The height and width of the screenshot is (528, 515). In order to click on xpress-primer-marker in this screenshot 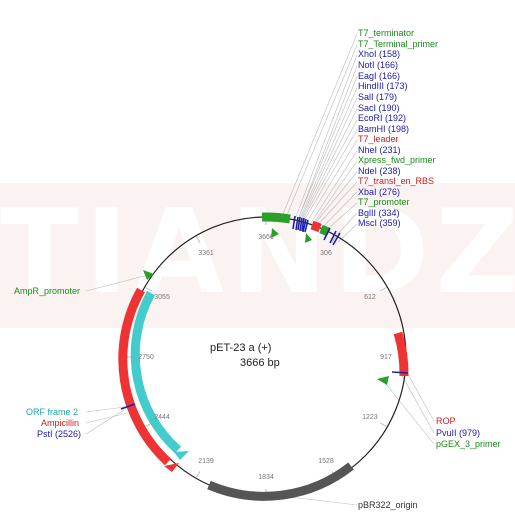, I will do `click(308, 238)`.